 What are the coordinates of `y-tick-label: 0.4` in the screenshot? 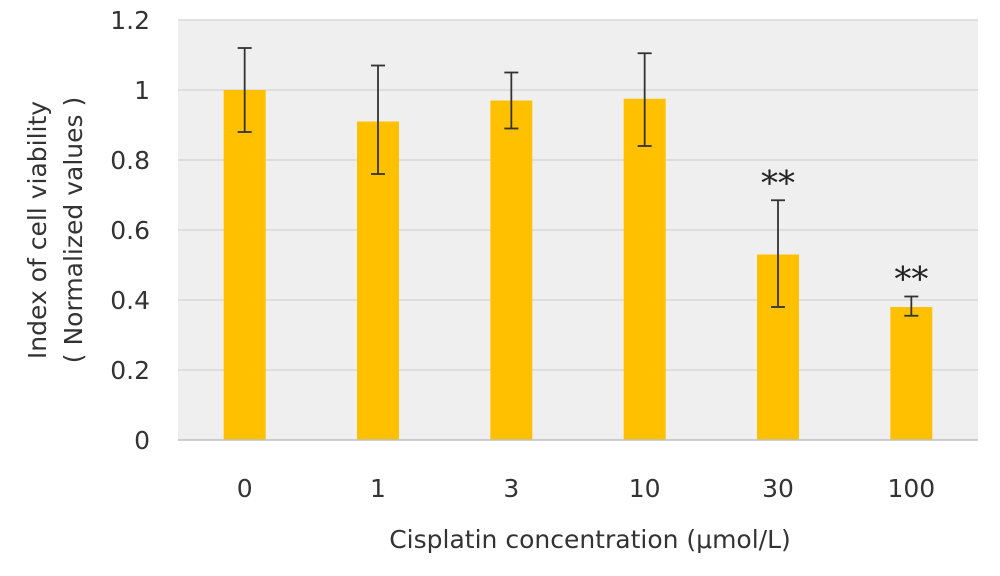 It's located at (130, 300).